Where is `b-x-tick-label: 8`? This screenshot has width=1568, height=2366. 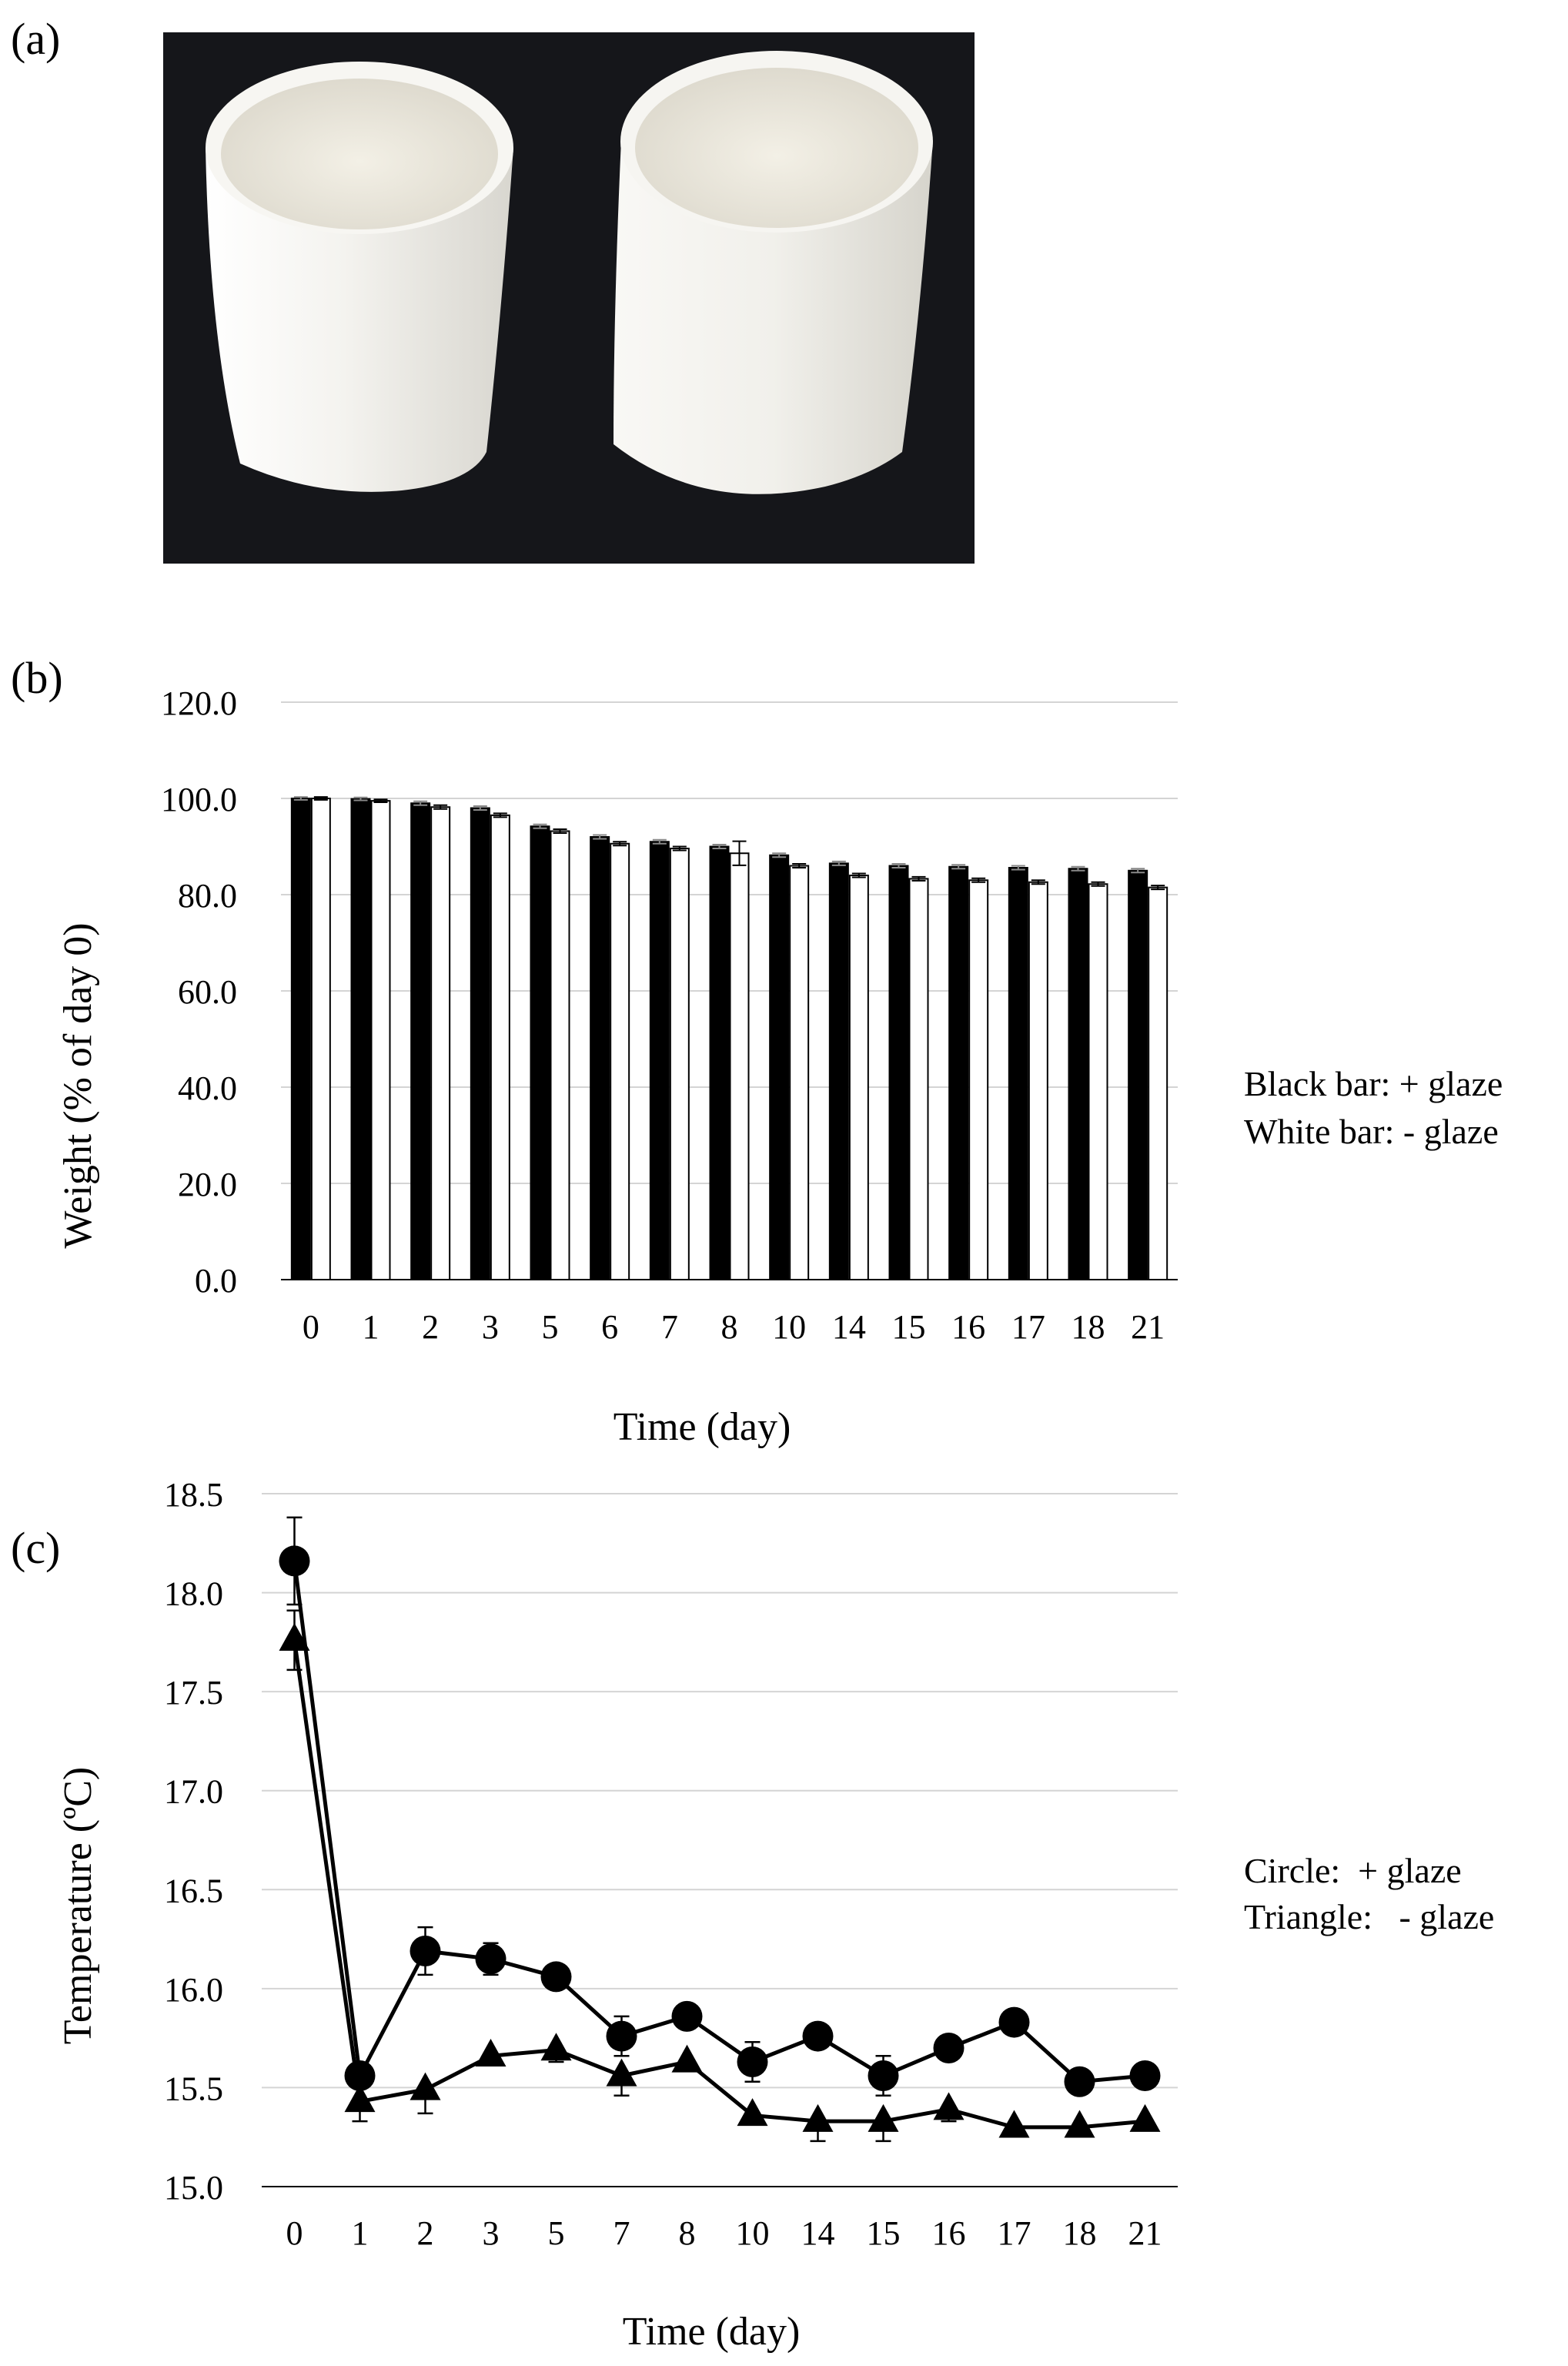
b-x-tick-label: 8 is located at coordinates (729, 1327).